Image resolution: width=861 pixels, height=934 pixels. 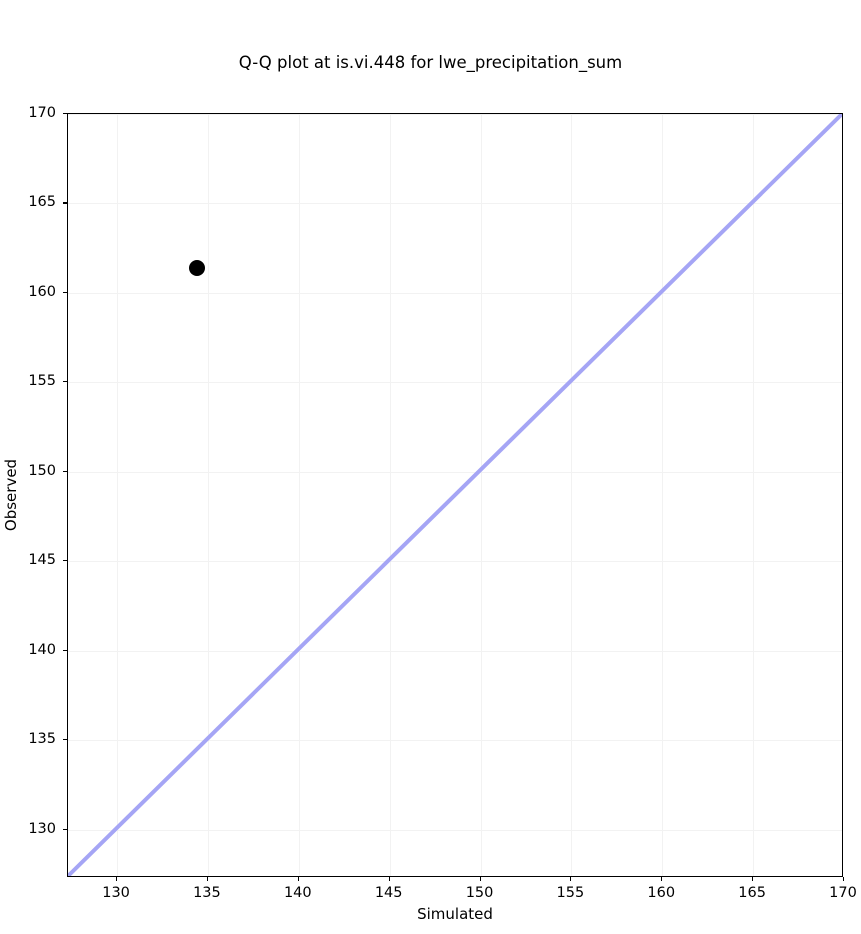 I want to click on y-tick-label: 135, so click(x=42, y=739).